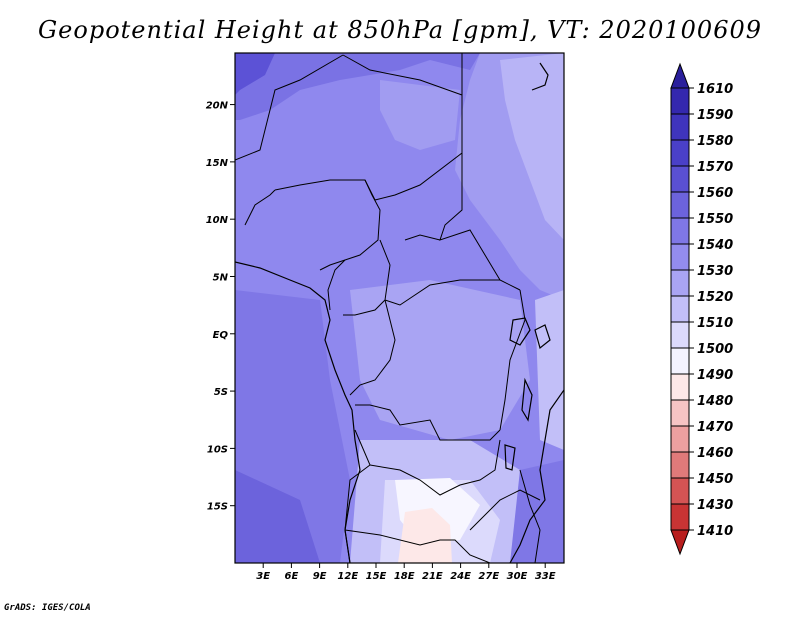 This screenshot has height=618, width=800. I want to click on grads-credit: GrADS: IGES/COLA, so click(47, 608).